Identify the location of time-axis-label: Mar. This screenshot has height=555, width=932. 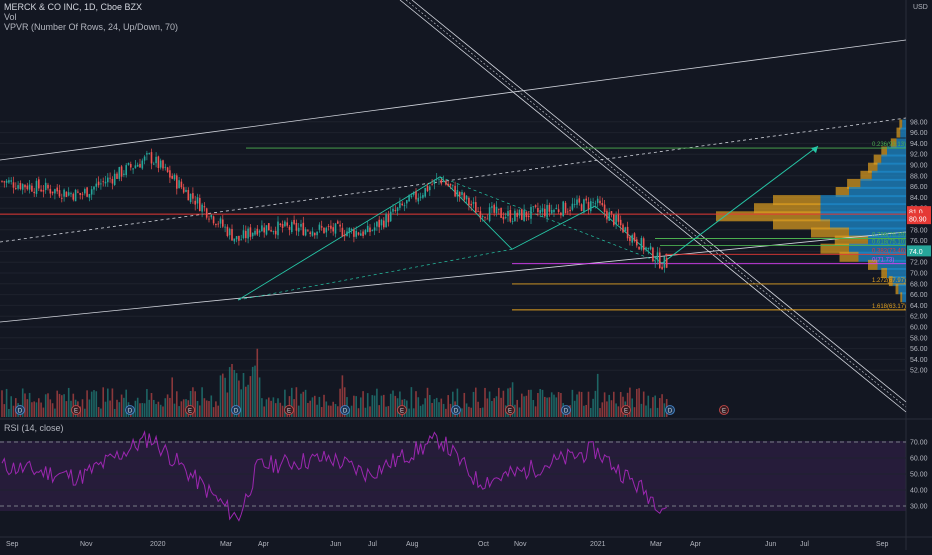
(226, 544).